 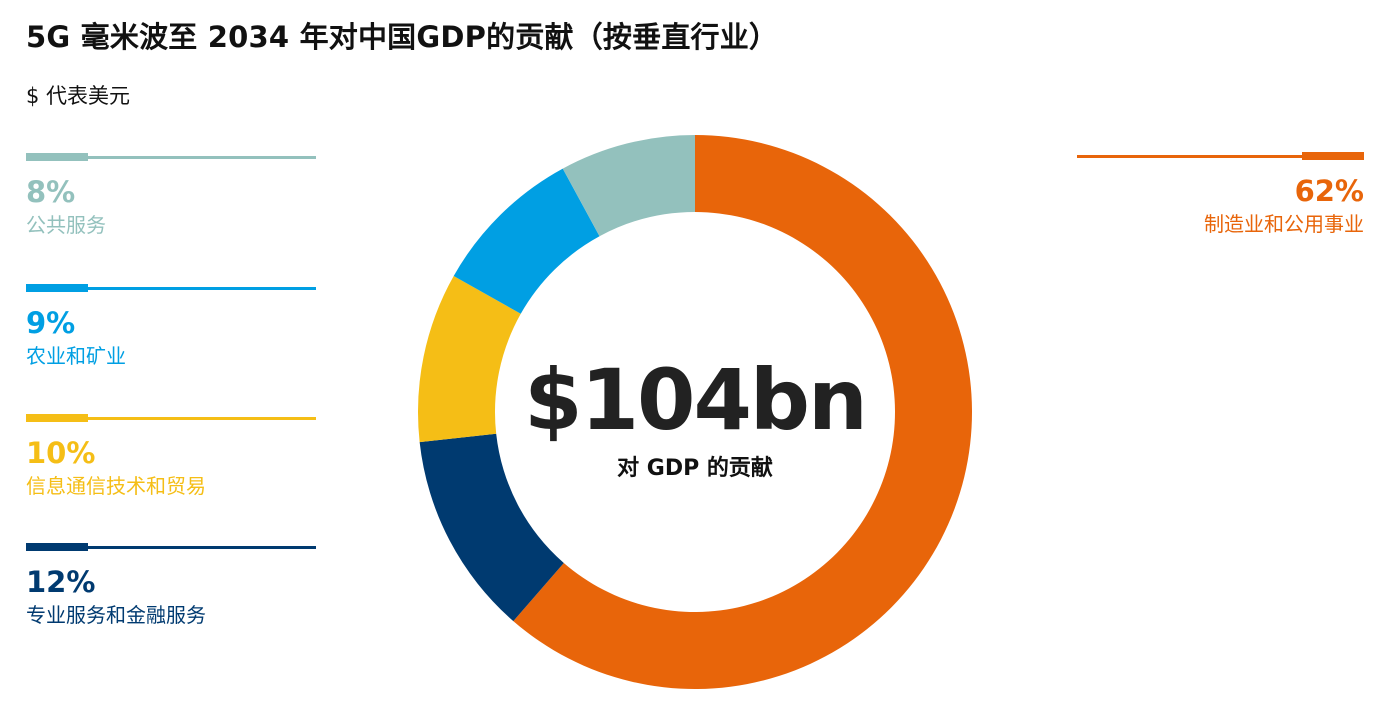 I want to click on legend-item-professional-financial: 12% 专业服务和金融服务, so click(x=171, y=585).